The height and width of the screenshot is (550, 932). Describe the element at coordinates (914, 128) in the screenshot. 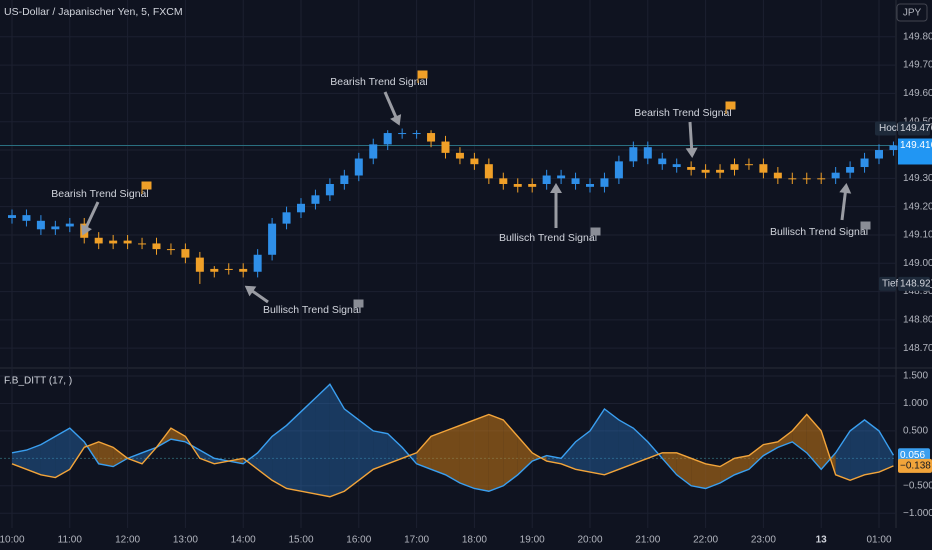

I see `high-value-bg` at that location.